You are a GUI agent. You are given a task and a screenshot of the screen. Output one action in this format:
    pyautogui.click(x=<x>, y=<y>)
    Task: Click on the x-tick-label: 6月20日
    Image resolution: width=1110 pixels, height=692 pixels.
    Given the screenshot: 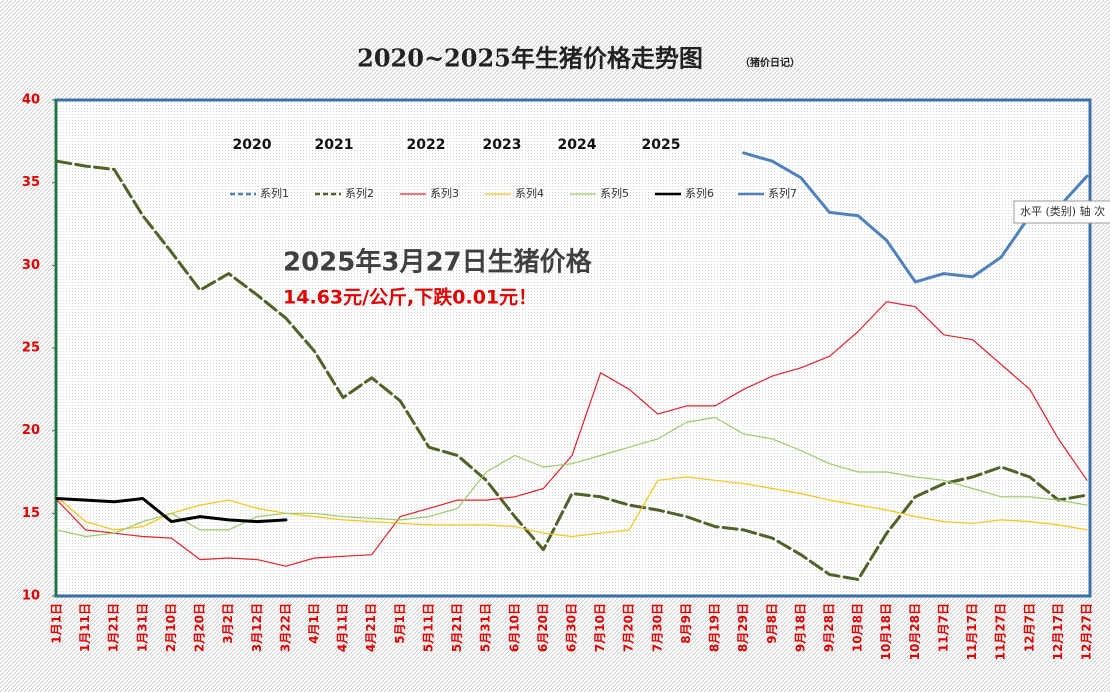 What is the action you would take?
    pyautogui.click(x=543, y=627)
    